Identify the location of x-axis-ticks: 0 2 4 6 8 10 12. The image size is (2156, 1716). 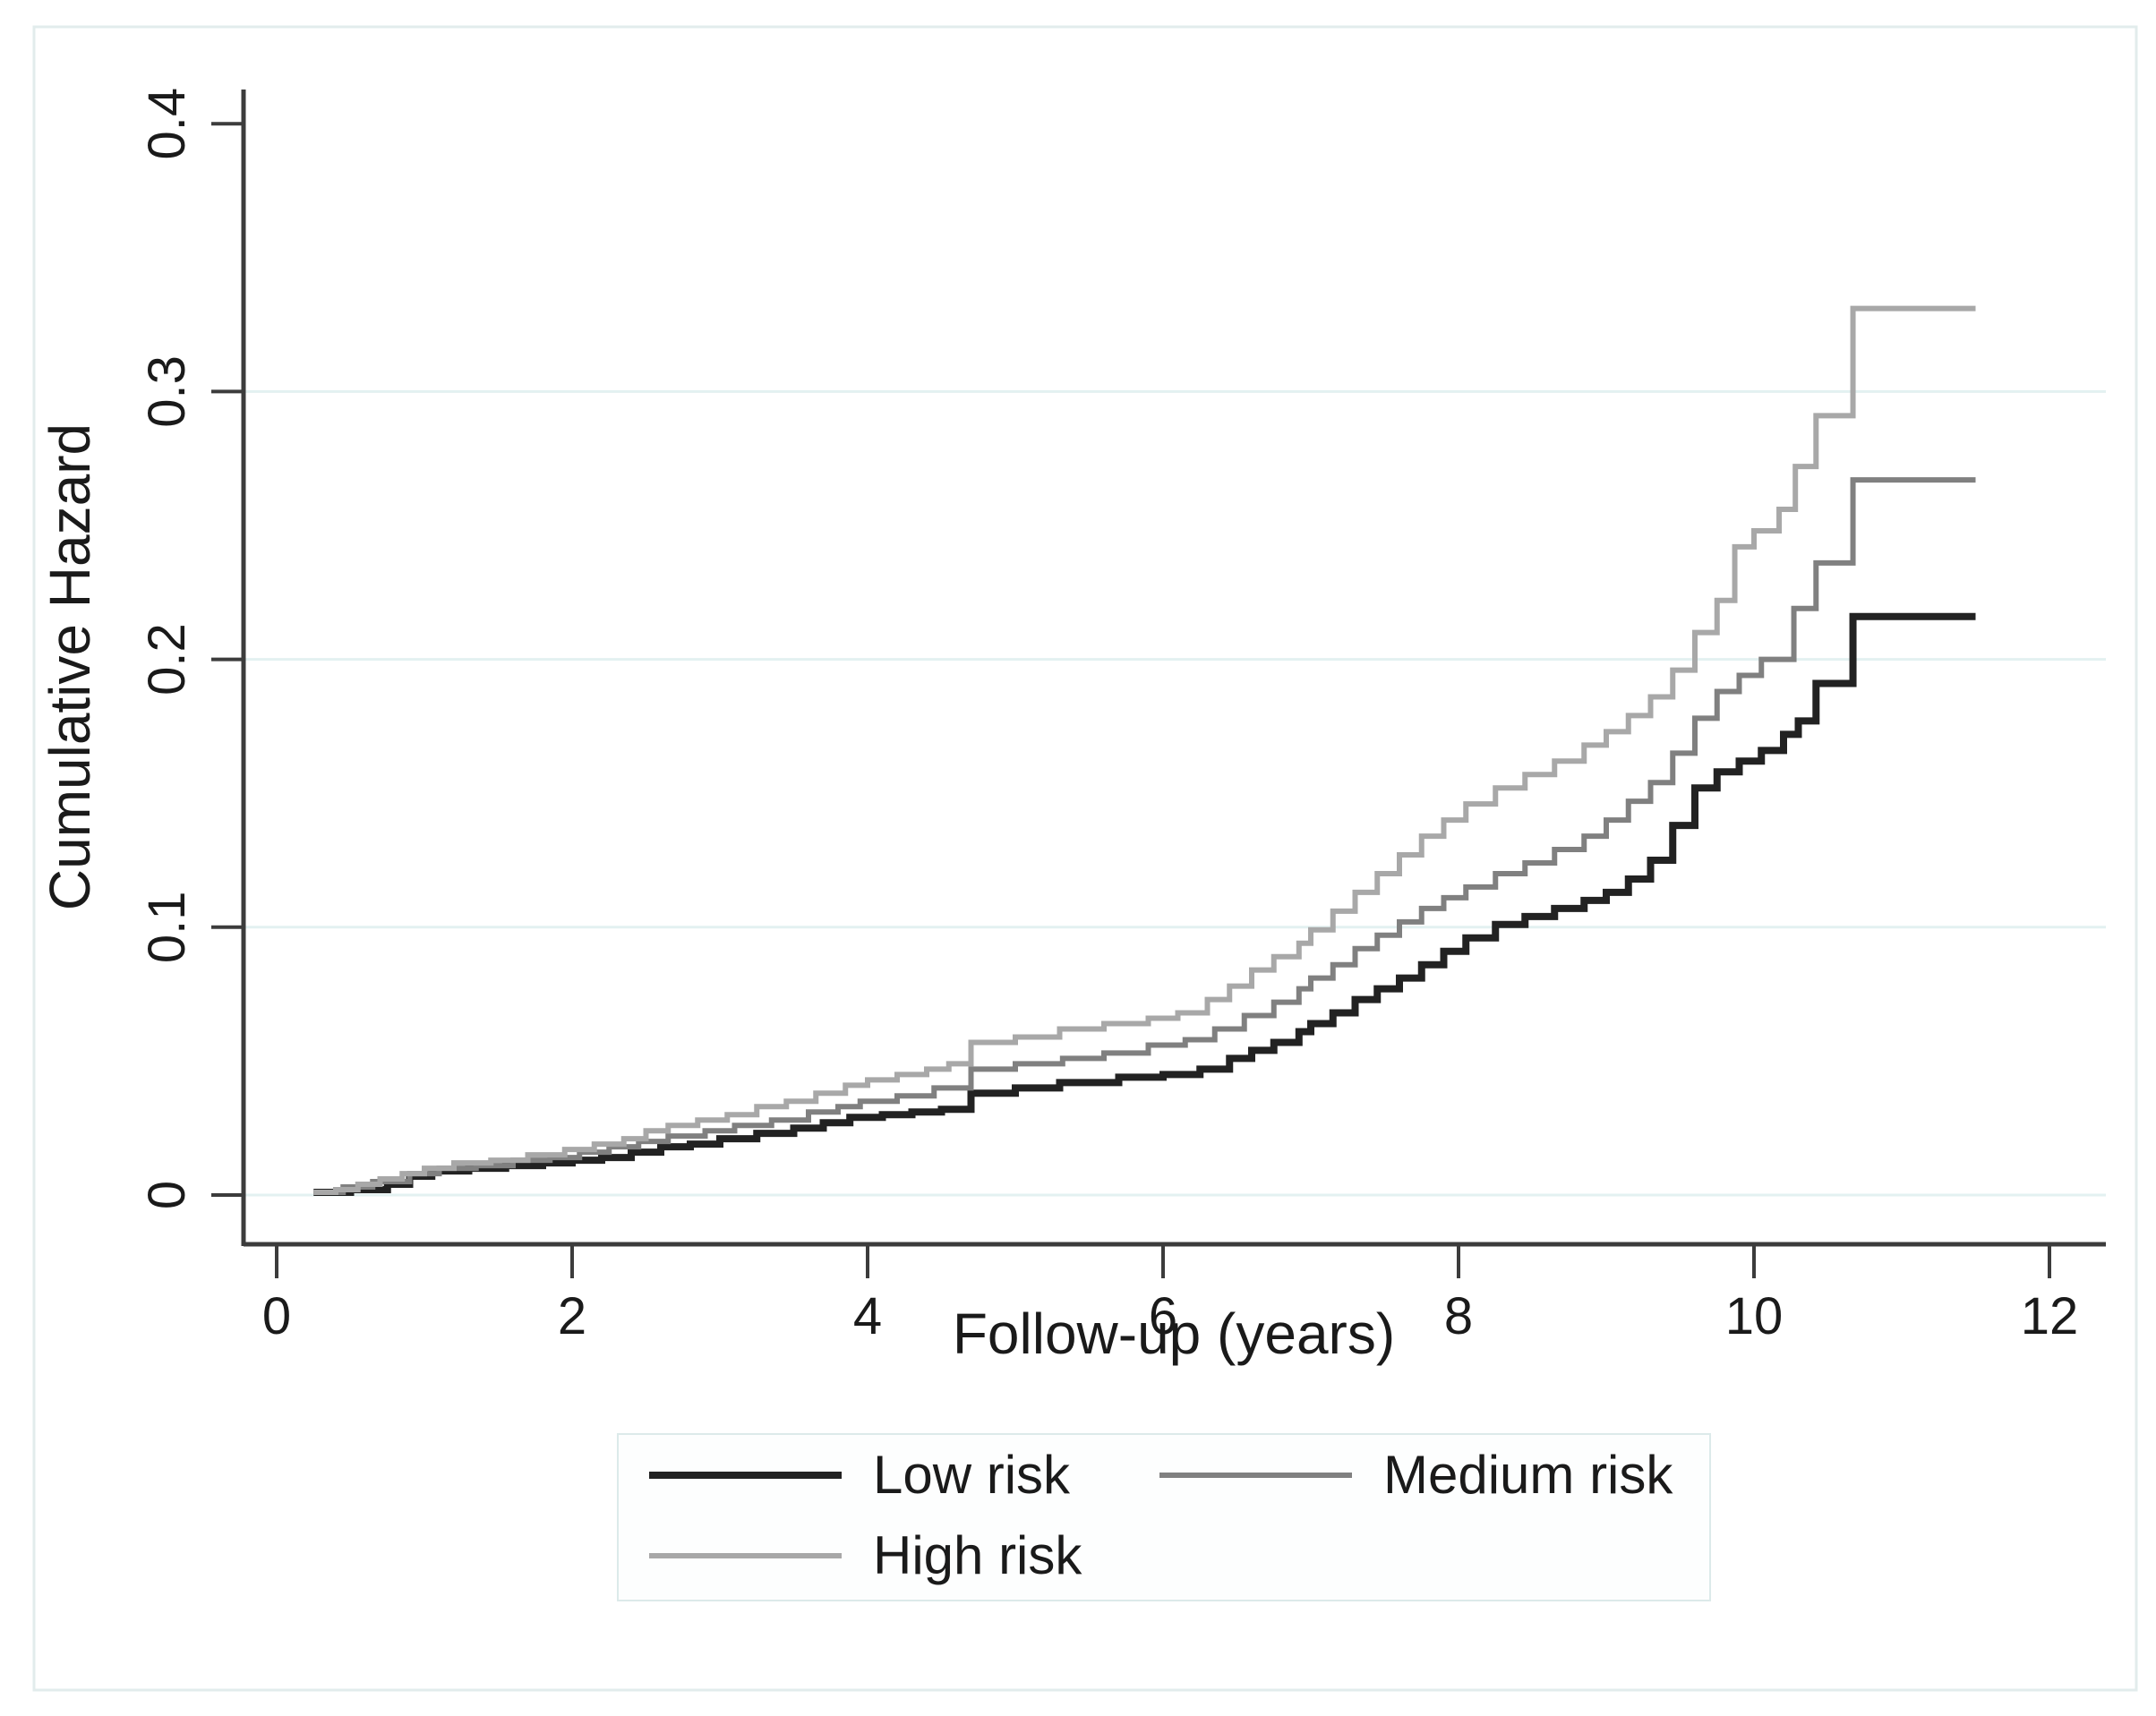
(1170, 1294).